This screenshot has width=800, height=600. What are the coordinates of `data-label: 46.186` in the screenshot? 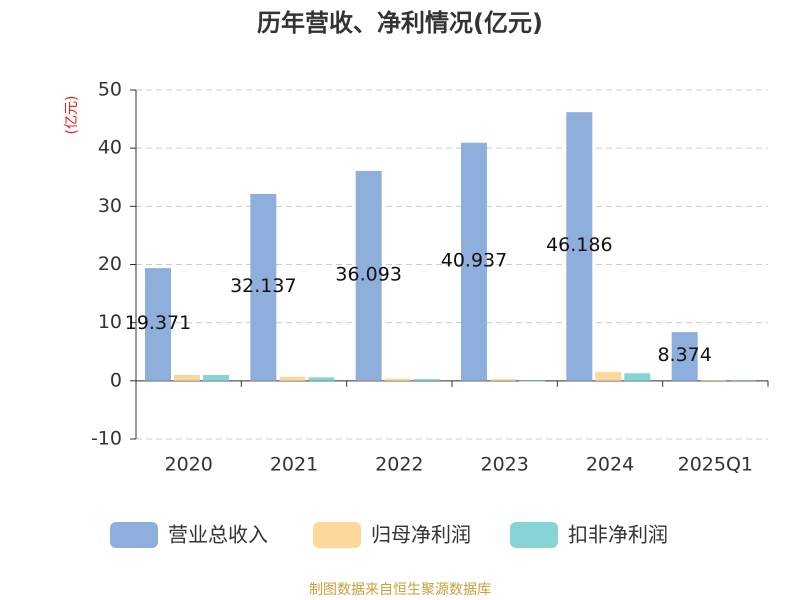 It's located at (579, 245).